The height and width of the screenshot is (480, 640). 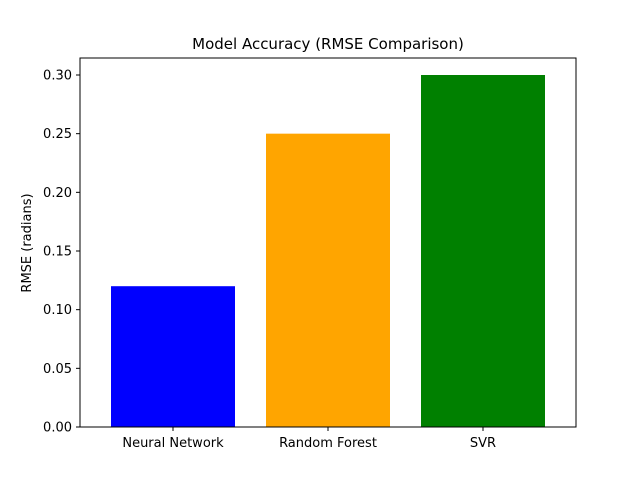 I want to click on y-tick-label: 0.25, so click(x=57, y=134).